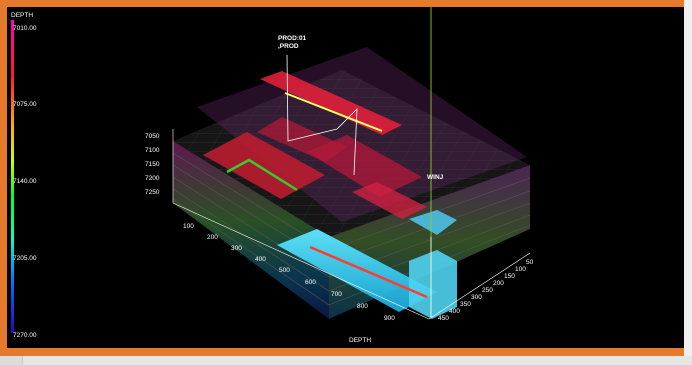 This screenshot has width=692, height=365. I want to click on water-cells-injector-top, so click(433, 222).